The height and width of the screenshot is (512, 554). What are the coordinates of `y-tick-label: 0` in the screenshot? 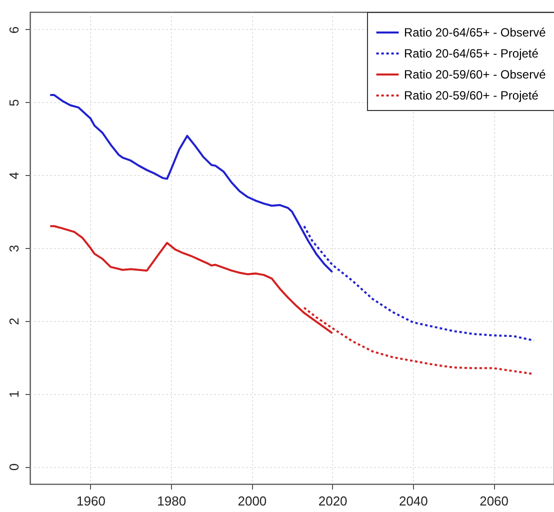 It's located at (14, 467).